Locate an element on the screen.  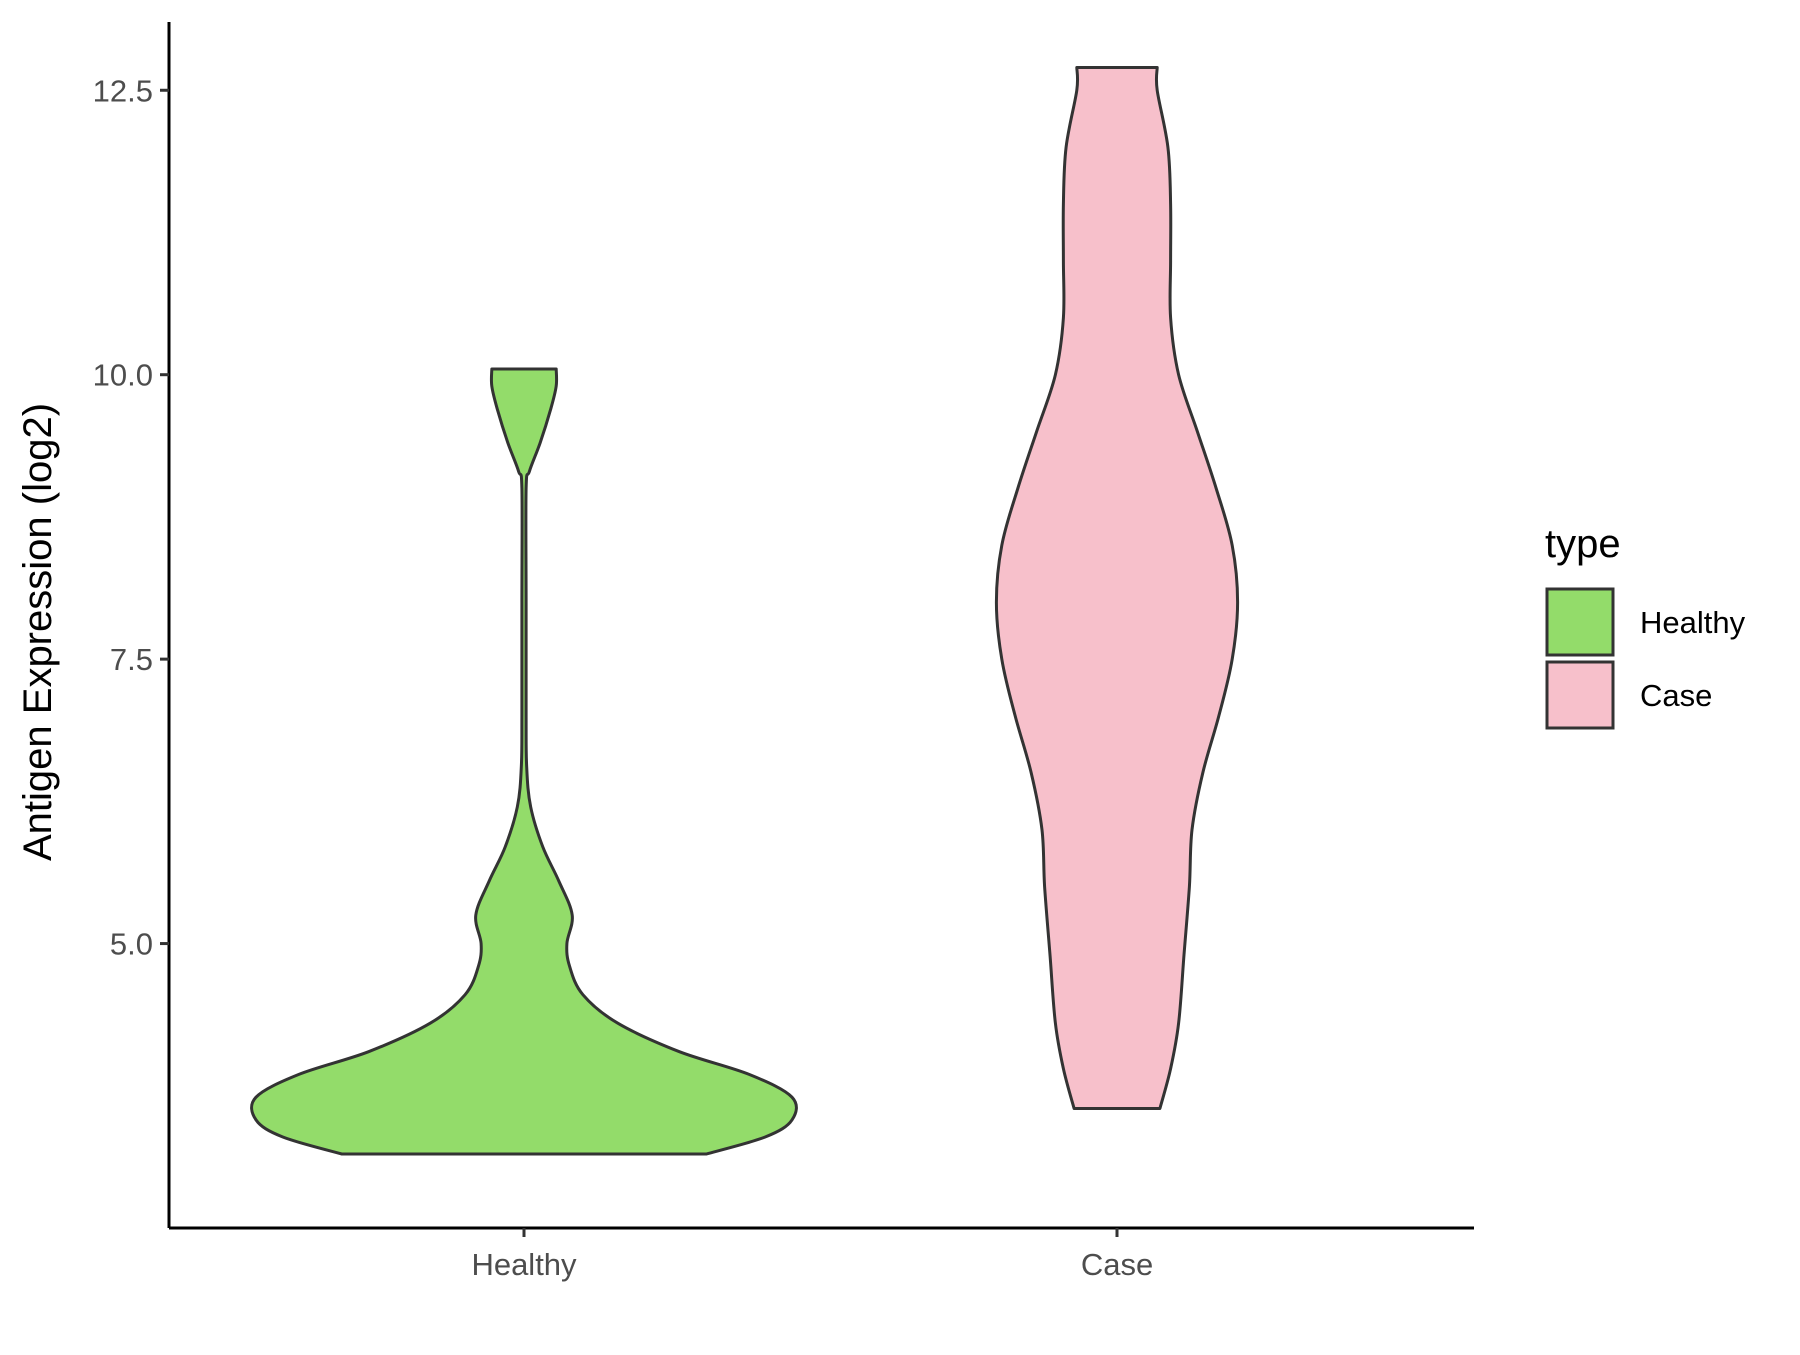
legend: type Healthy Case is located at coordinates (1645, 626).